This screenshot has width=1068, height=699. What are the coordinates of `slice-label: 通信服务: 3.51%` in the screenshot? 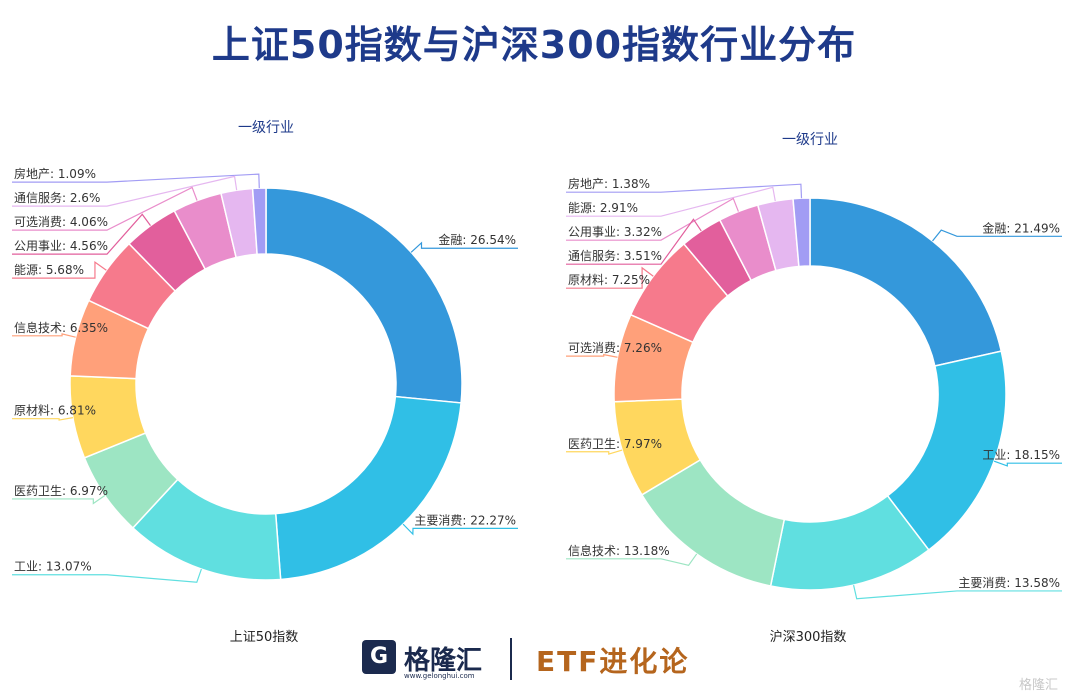 It's located at (615, 255).